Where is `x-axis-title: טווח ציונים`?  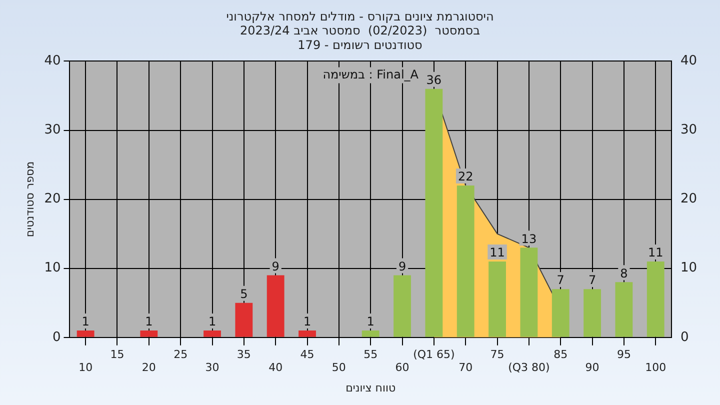
x-axis-title: טווח ציונים is located at coordinates (371, 387).